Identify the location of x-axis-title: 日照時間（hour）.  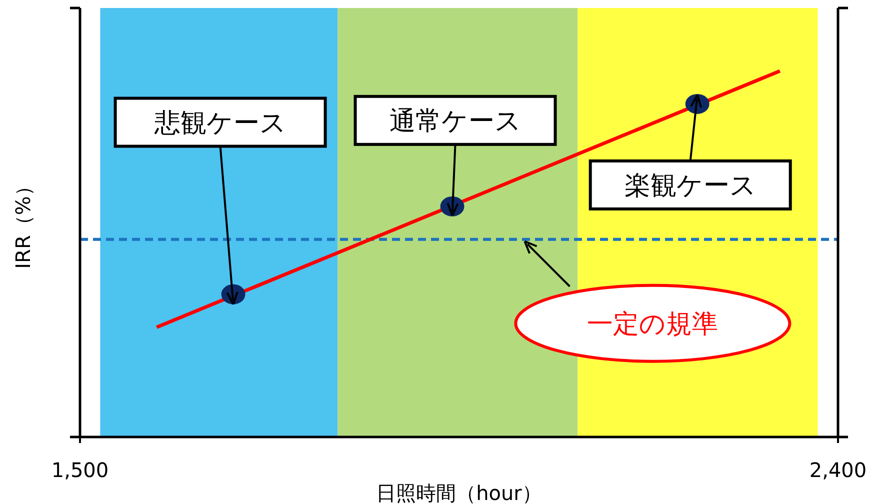
(459, 492).